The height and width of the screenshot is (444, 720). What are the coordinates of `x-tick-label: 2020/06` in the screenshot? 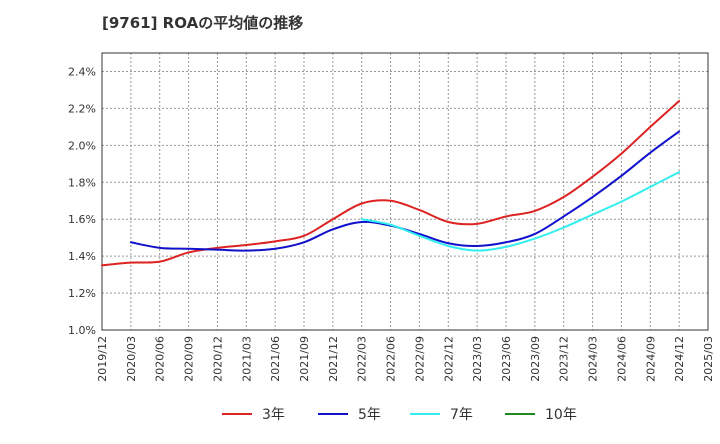 It's located at (160, 359).